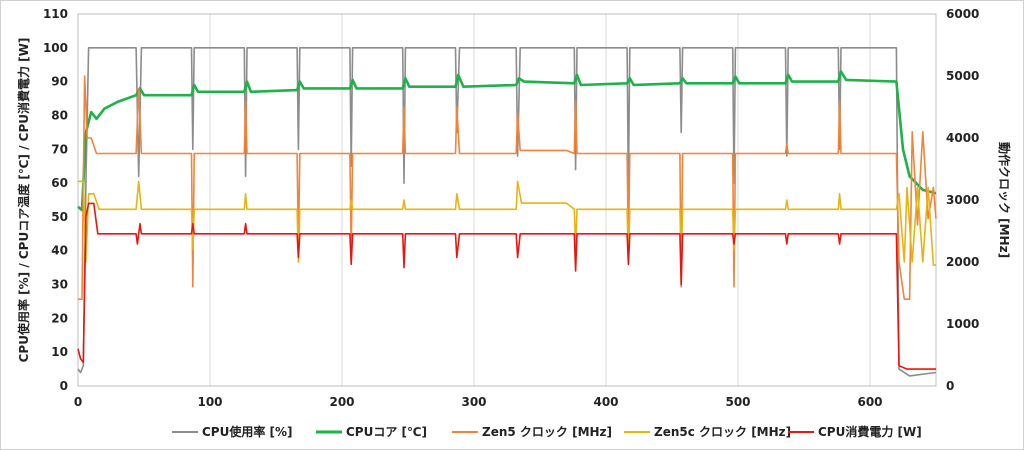 Image resolution: width=1024 pixels, height=450 pixels. Describe the element at coordinates (722, 432) in the screenshot. I see `legend-label: Zen5c クロック [MHz]` at that location.